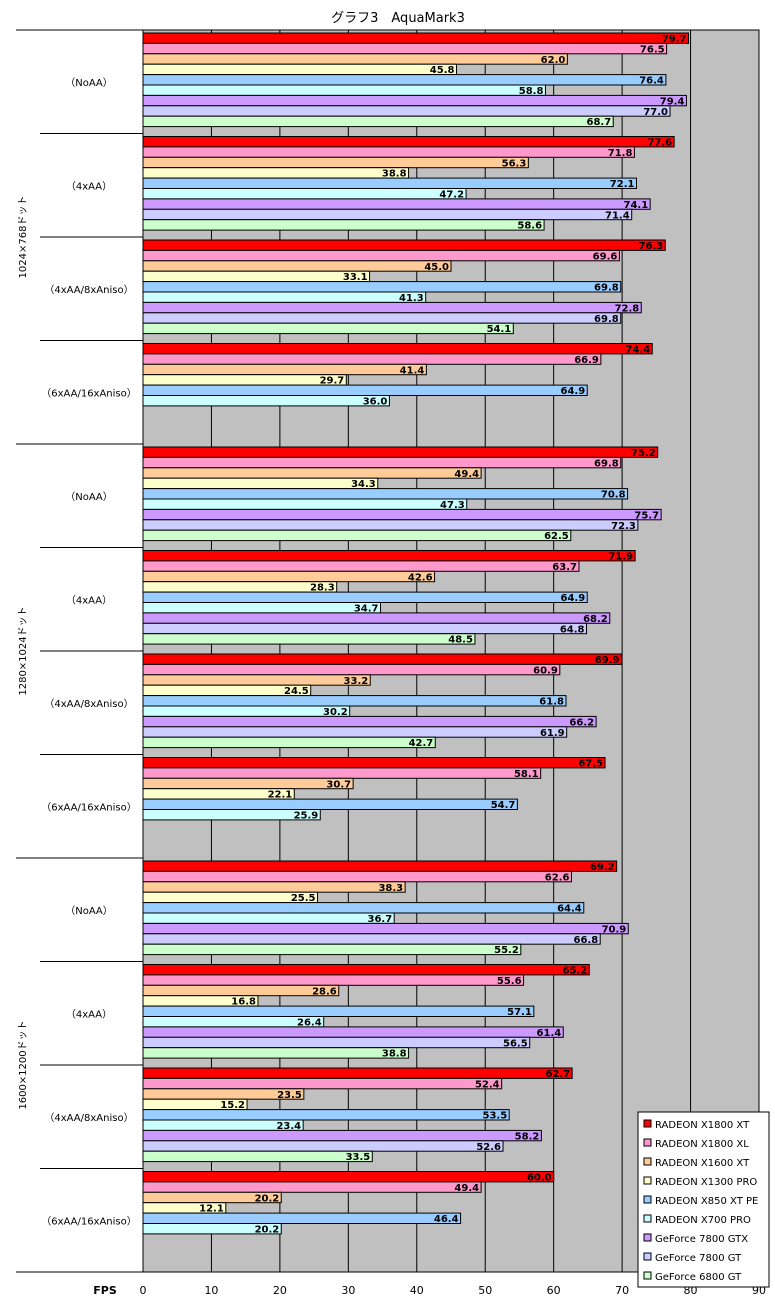 Image resolution: width=775 pixels, height=1304 pixels. I want to click on x-tick-label: 10, so click(211, 1290).